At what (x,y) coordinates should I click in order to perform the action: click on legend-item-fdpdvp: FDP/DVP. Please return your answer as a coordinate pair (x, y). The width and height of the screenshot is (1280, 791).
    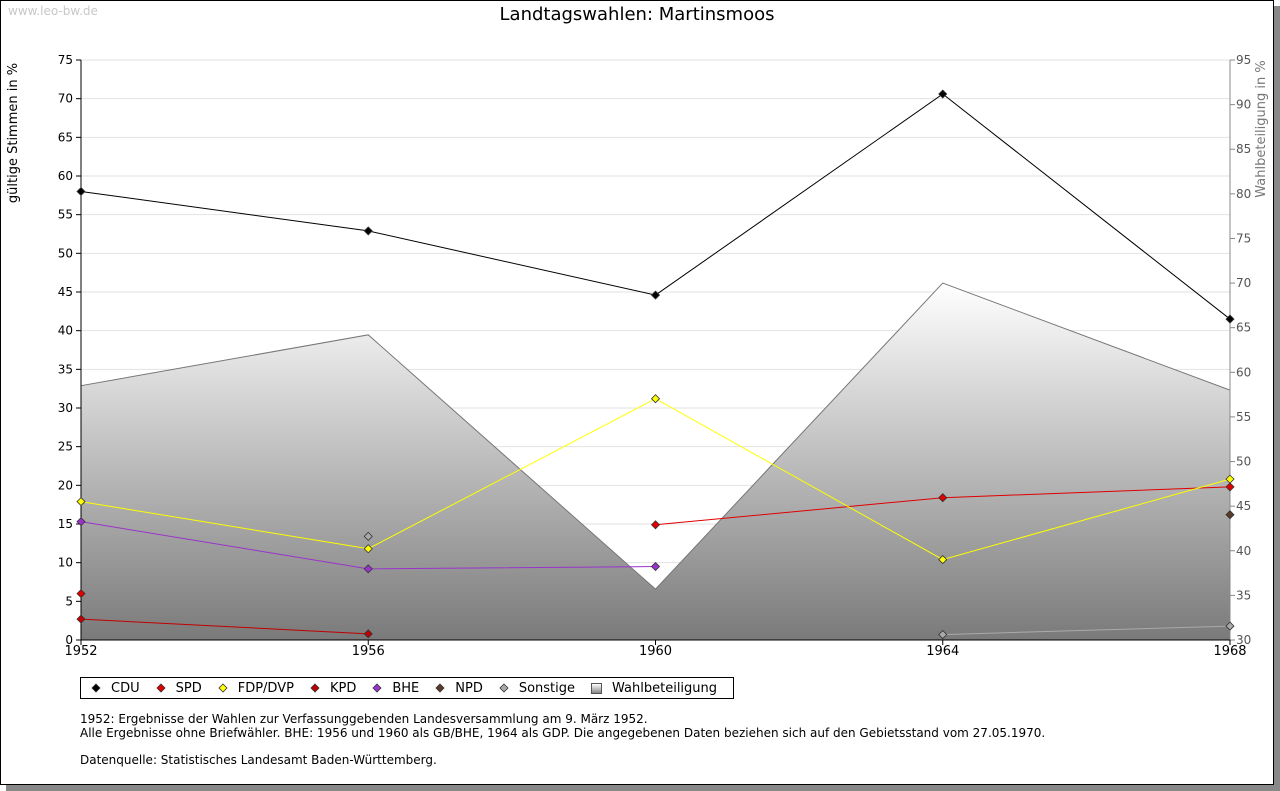
    Looking at the image, I should click on (256, 688).